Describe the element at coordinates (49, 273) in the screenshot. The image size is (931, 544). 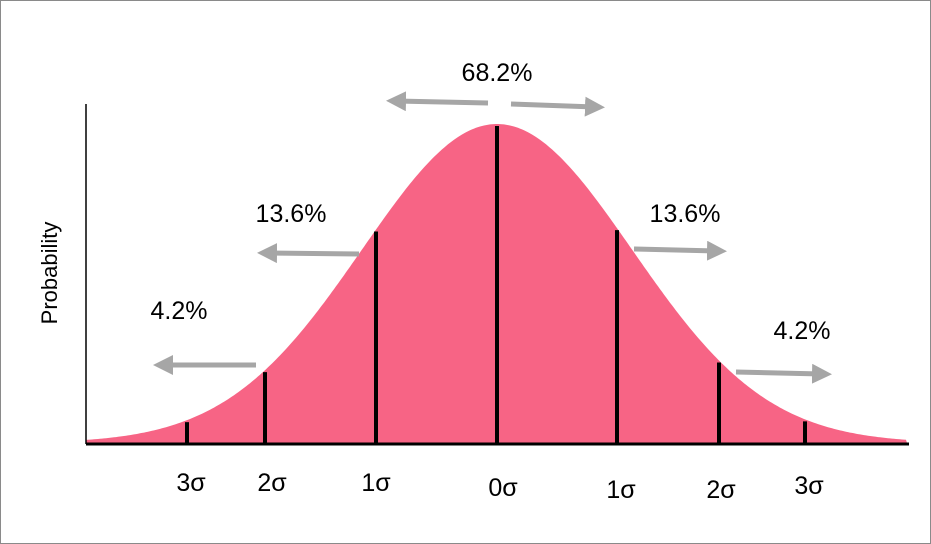
I see `y-axis-label: Probability` at that location.